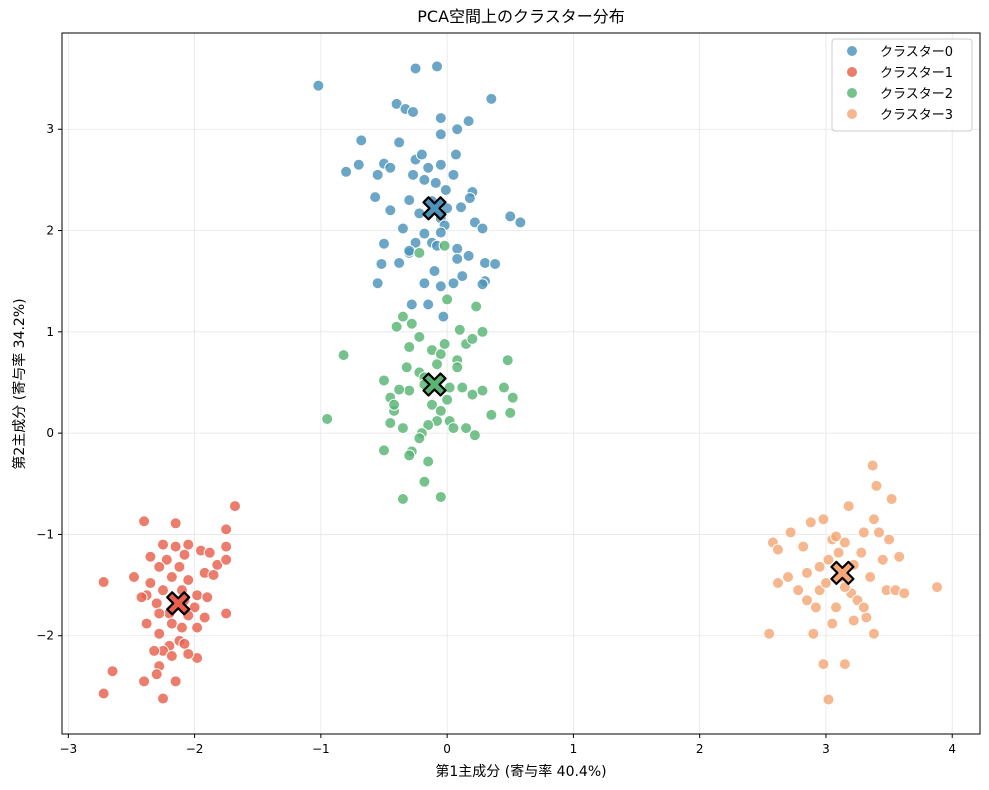 This screenshot has height=790, width=989. Describe the element at coordinates (826, 749) in the screenshot. I see `x-tick-label: 3` at that location.